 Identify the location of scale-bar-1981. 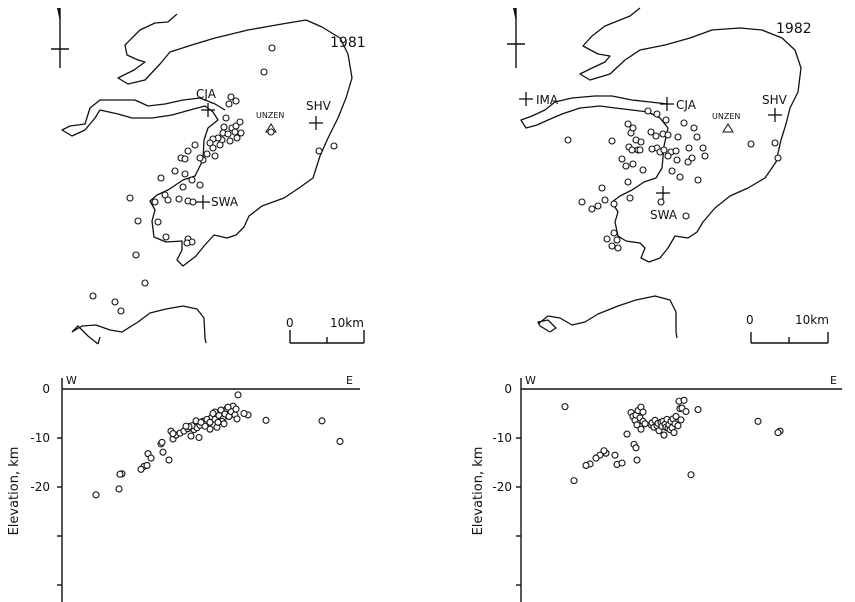
(327, 337).